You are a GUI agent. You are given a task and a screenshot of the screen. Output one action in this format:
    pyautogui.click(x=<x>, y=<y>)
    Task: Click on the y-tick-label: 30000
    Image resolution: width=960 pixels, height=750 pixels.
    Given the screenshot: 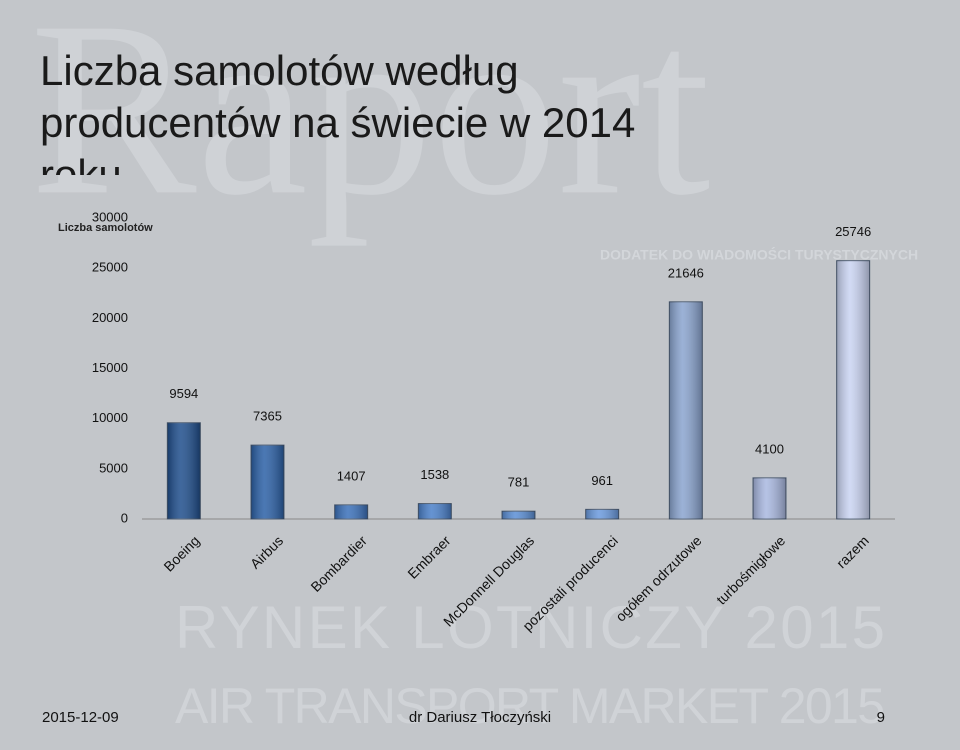 What is the action you would take?
    pyautogui.click(x=110, y=216)
    